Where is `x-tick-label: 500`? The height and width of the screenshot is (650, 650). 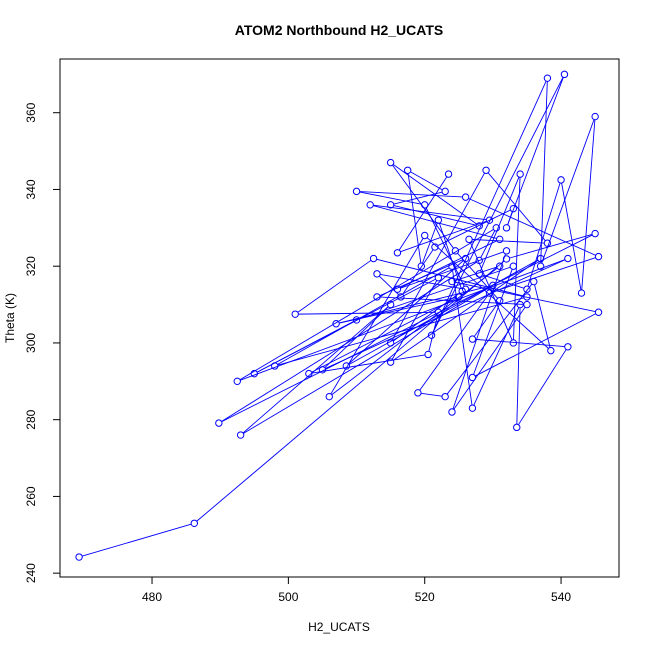
x-tick-label: 500 is located at coordinates (288, 597).